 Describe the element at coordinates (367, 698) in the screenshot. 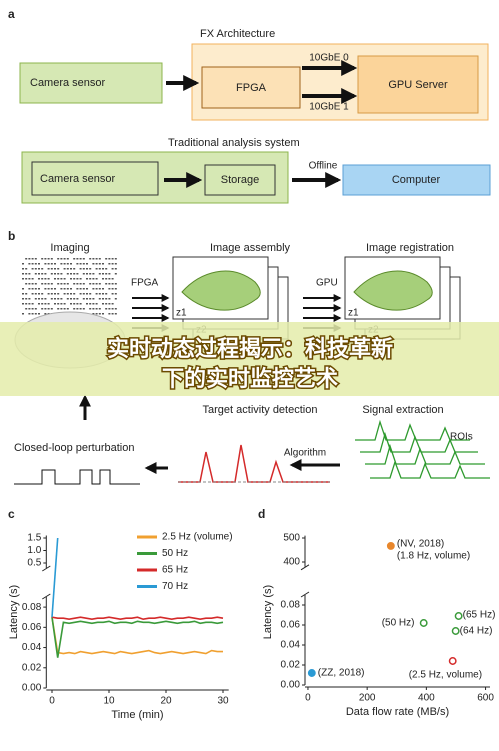

I see `x-tick-label: 200` at that location.